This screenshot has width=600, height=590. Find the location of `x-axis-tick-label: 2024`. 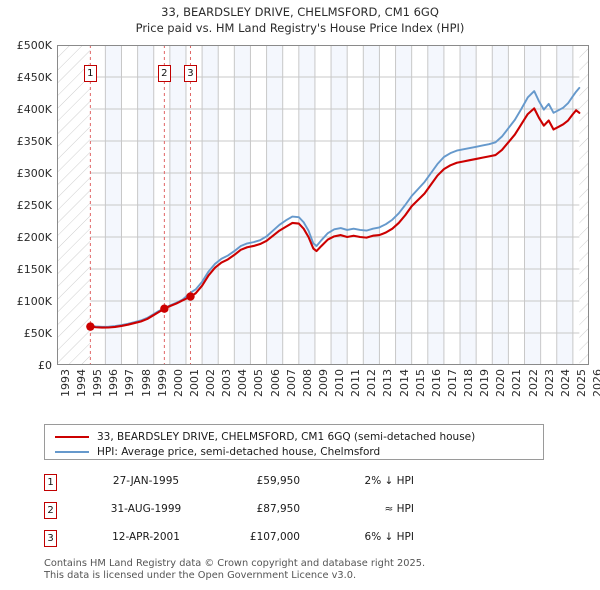

x-axis-tick-label: 2024 is located at coordinates (565, 383).